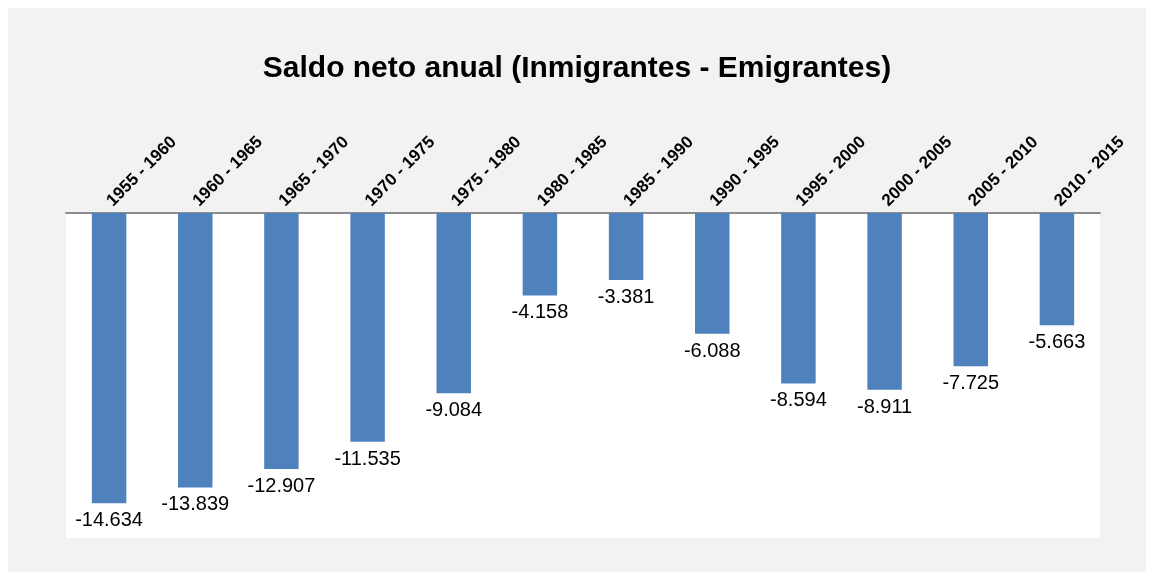 Image resolution: width=1154 pixels, height=580 pixels. What do you see at coordinates (971, 382) in the screenshot?
I see `data-label: -7.725` at bounding box center [971, 382].